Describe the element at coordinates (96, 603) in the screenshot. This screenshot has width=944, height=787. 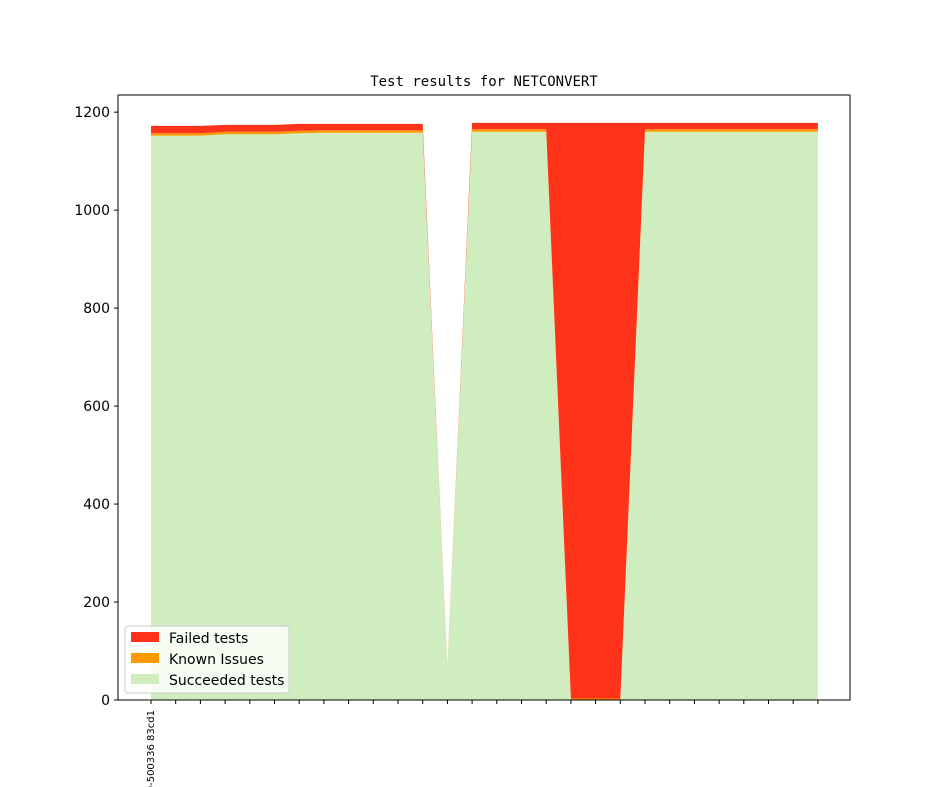
I see `y-tick-label: 200` at that location.